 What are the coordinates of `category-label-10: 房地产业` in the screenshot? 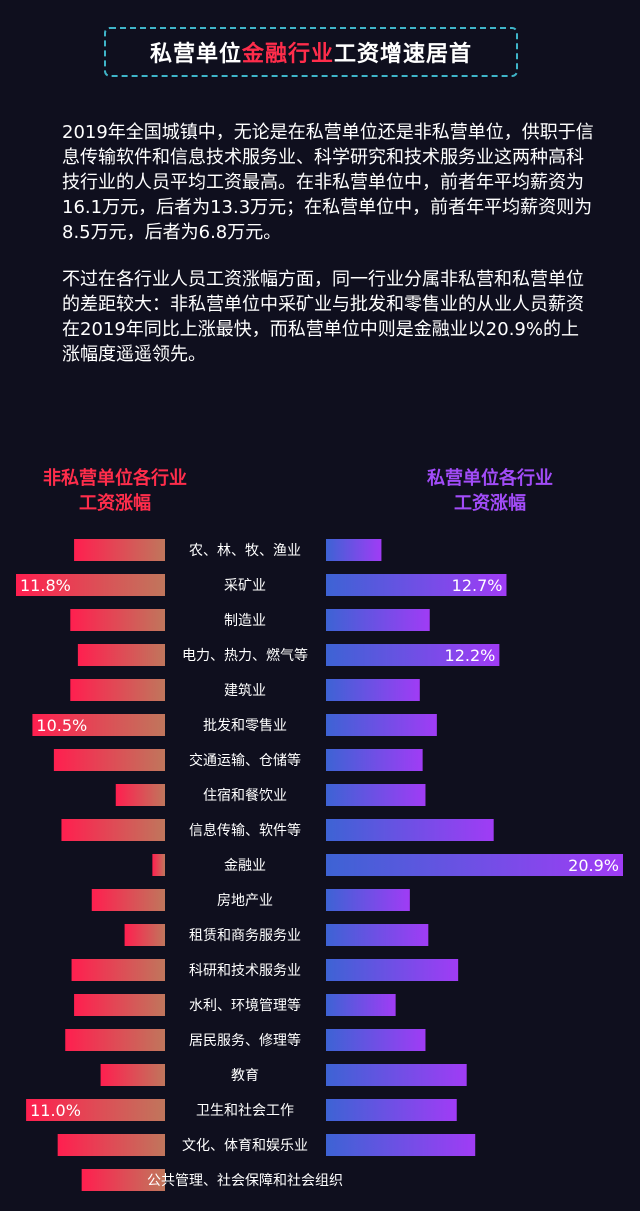 It's located at (245, 901).